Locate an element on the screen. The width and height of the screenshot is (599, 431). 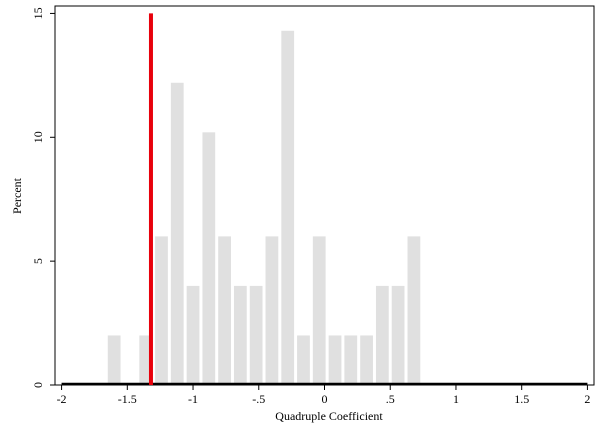
x-tick-label: -1 is located at coordinates (193, 399).